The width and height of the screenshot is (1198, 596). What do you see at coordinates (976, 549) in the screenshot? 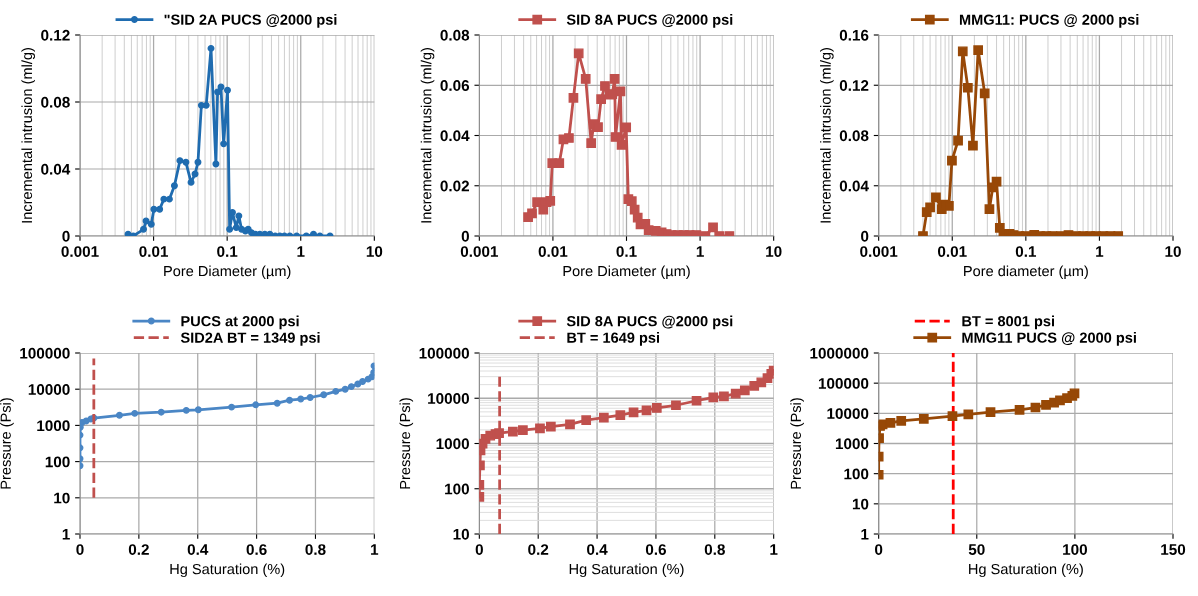
I see `x-tick-label: 50` at bounding box center [976, 549].